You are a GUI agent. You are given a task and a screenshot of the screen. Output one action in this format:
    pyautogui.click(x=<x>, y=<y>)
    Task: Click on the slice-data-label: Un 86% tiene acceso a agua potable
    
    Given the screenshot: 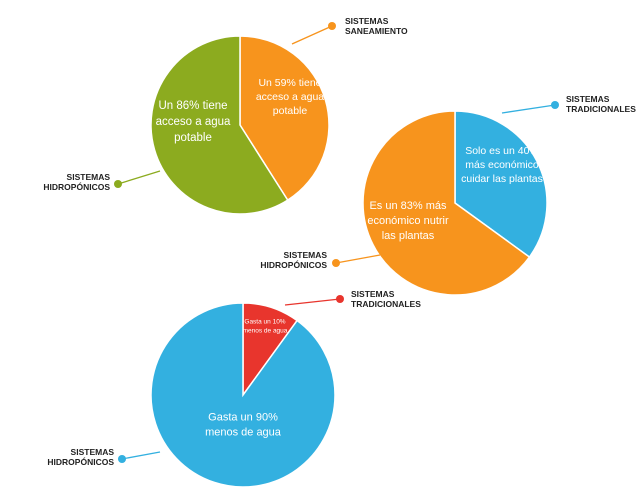 What is the action you would take?
    pyautogui.click(x=193, y=122)
    